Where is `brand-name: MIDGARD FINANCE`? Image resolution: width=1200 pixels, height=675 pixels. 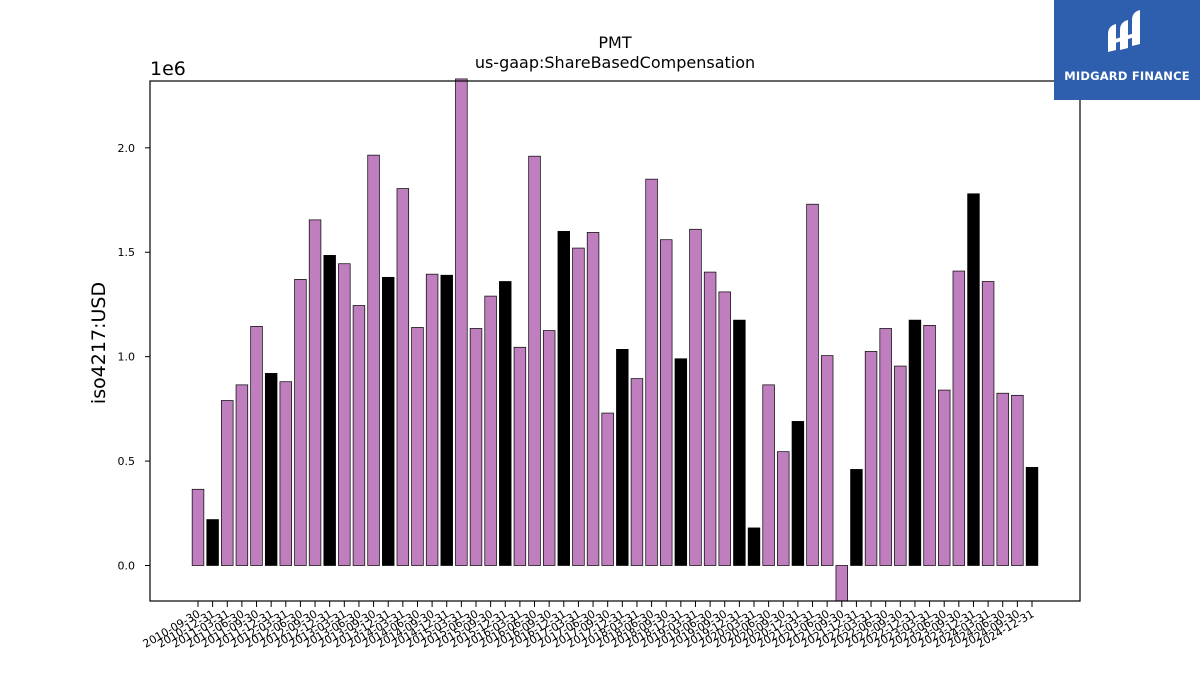 brand-name: MIDGARD FINANCE is located at coordinates (1127, 76).